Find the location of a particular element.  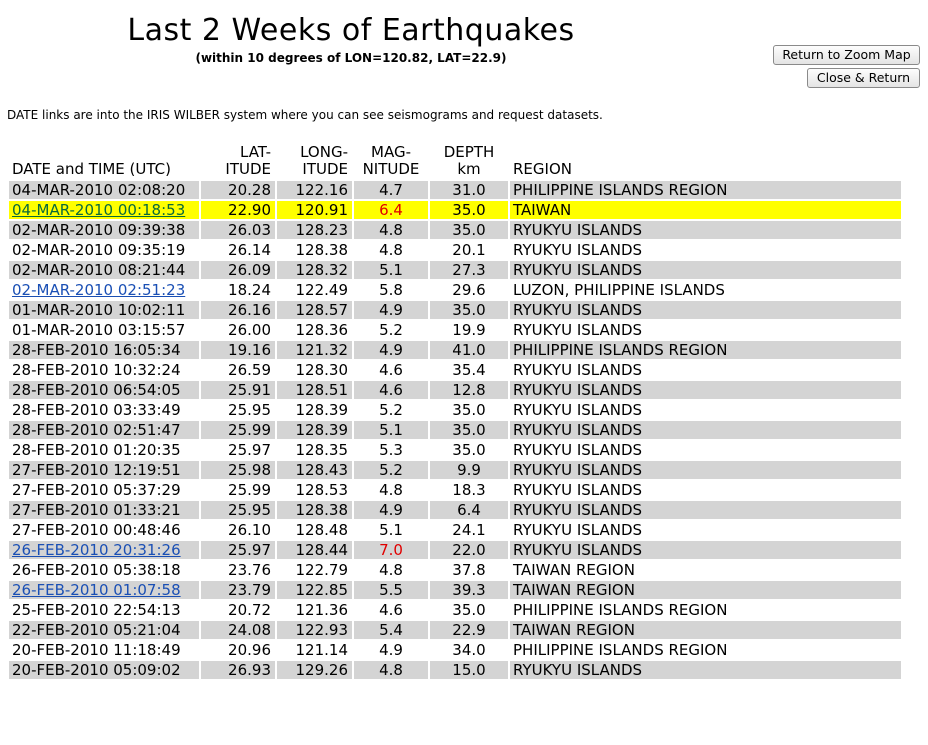

cell-depth: 20.1 is located at coordinates (469, 250).